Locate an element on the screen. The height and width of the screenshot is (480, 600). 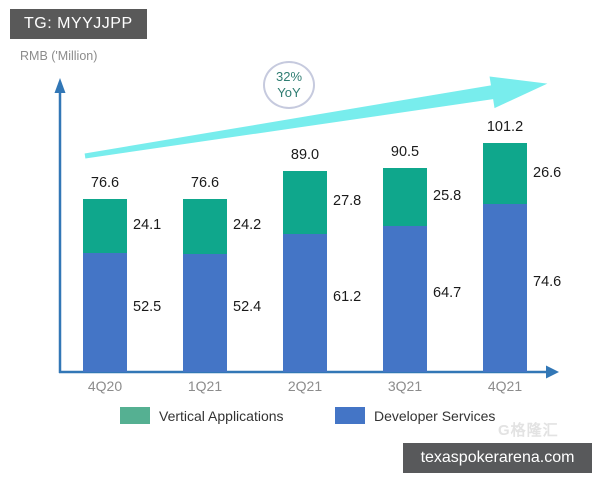
bar-segment-label-vertical-applications: 26.6 is located at coordinates (547, 172).